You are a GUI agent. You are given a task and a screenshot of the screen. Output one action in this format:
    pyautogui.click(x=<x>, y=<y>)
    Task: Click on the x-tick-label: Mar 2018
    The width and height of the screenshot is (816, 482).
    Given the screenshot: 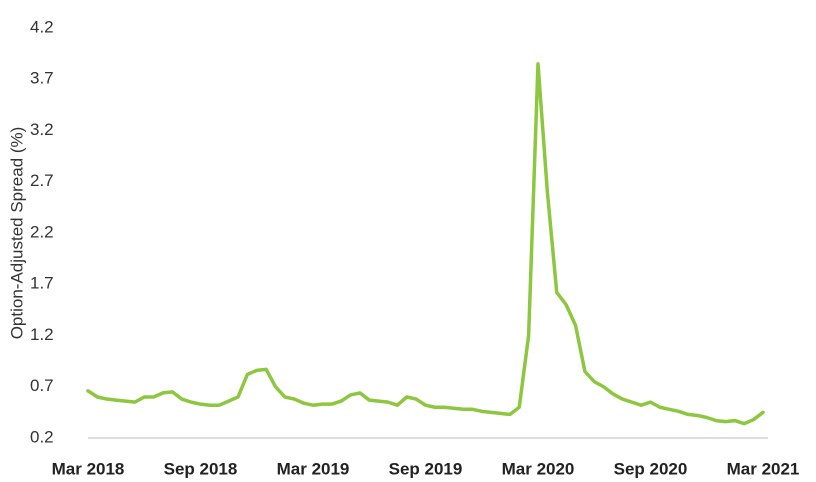 What is the action you would take?
    pyautogui.click(x=88, y=468)
    